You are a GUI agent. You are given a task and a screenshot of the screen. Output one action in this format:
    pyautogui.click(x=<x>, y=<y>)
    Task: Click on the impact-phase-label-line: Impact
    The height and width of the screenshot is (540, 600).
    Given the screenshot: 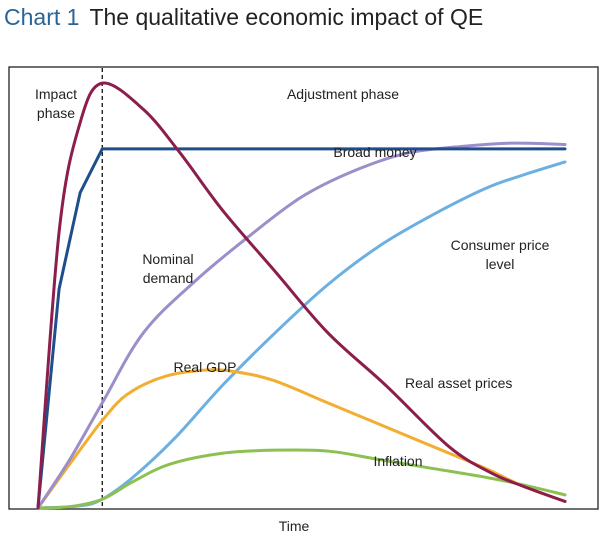 What is the action you would take?
    pyautogui.click(x=56, y=94)
    